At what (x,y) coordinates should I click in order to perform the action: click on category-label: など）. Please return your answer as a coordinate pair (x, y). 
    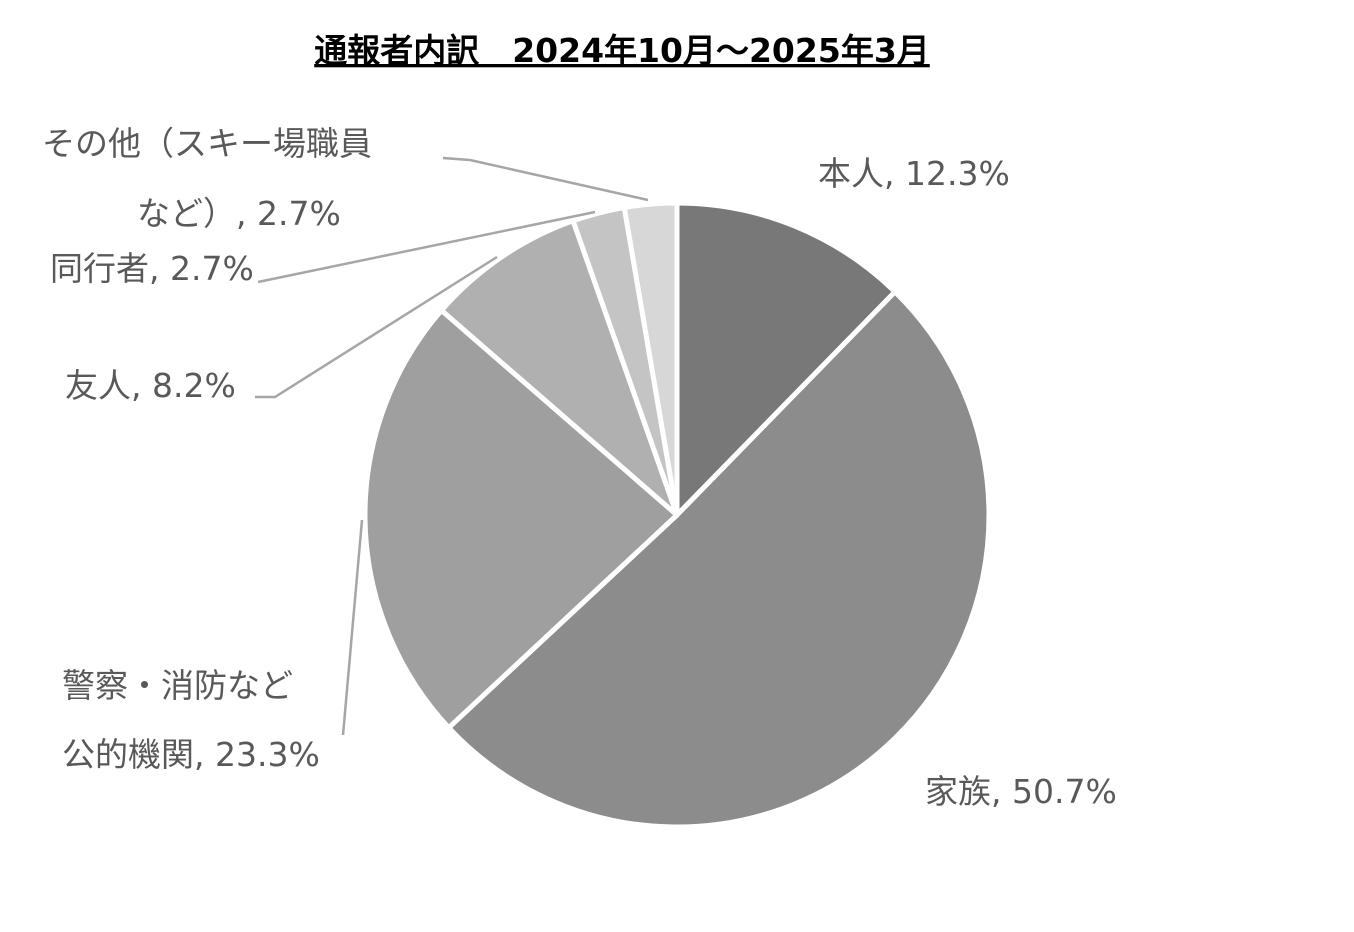
    Looking at the image, I should click on (186, 213).